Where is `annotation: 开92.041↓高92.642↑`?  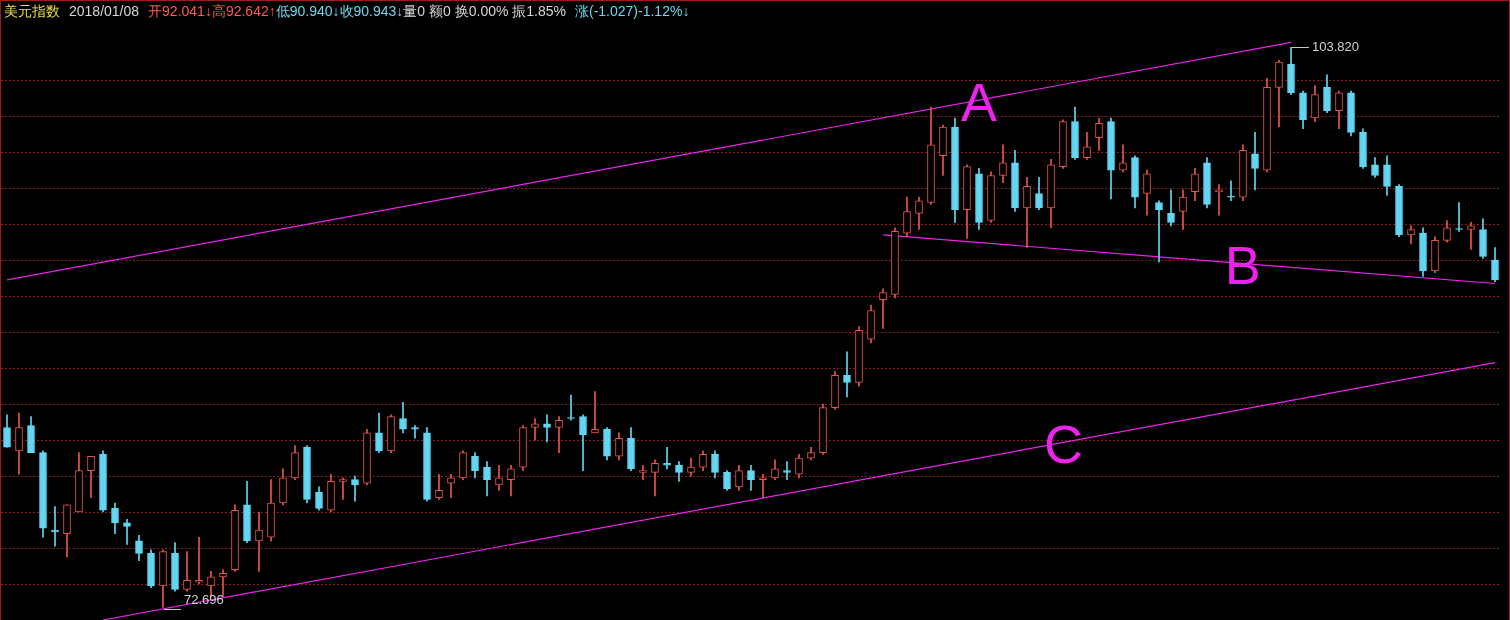 annotation: 开92.041↓高92.642↑ is located at coordinates (212, 11).